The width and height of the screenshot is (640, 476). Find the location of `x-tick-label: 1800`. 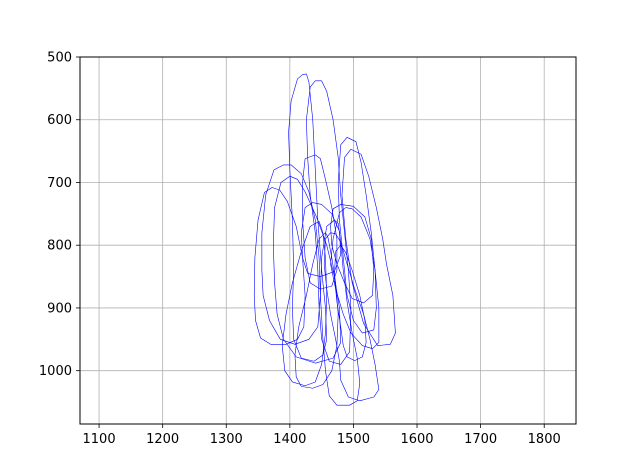

x-tick-label: 1800 is located at coordinates (544, 439).